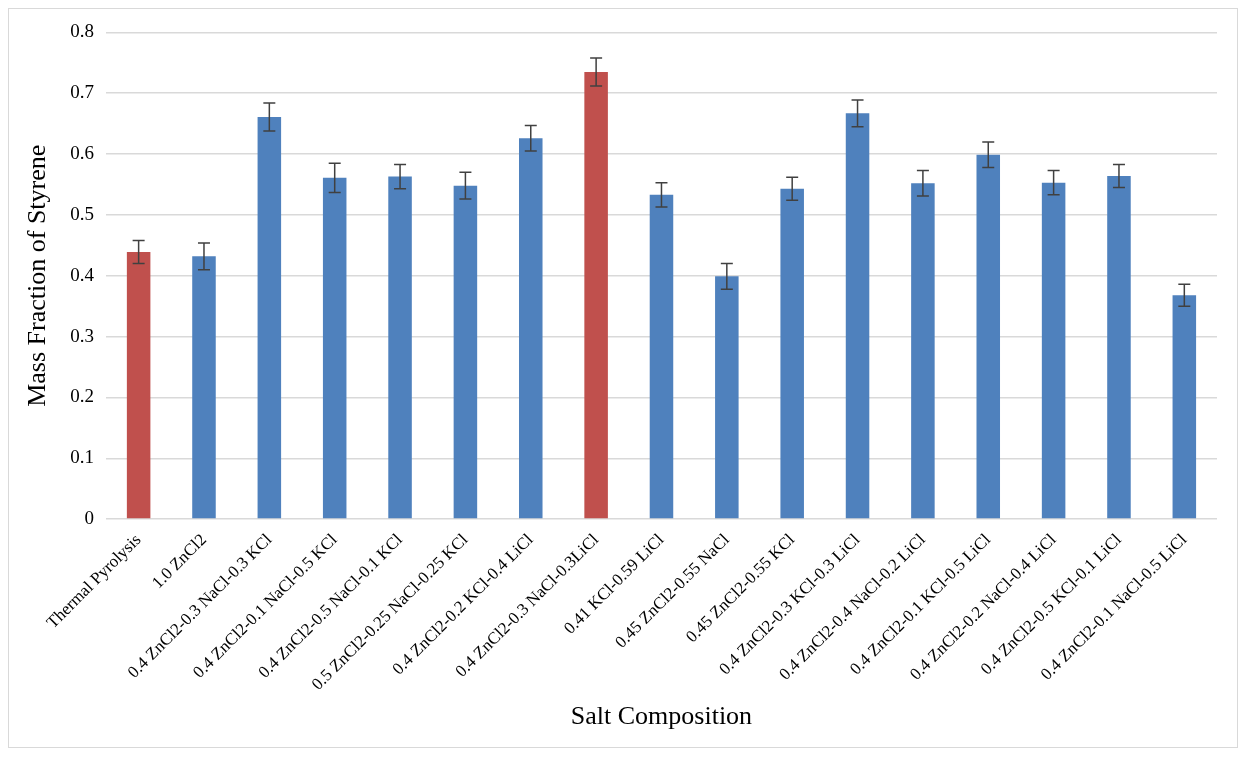  What do you see at coordinates (82, 274) in the screenshot?
I see `y-tick-label: 0.4` at bounding box center [82, 274].